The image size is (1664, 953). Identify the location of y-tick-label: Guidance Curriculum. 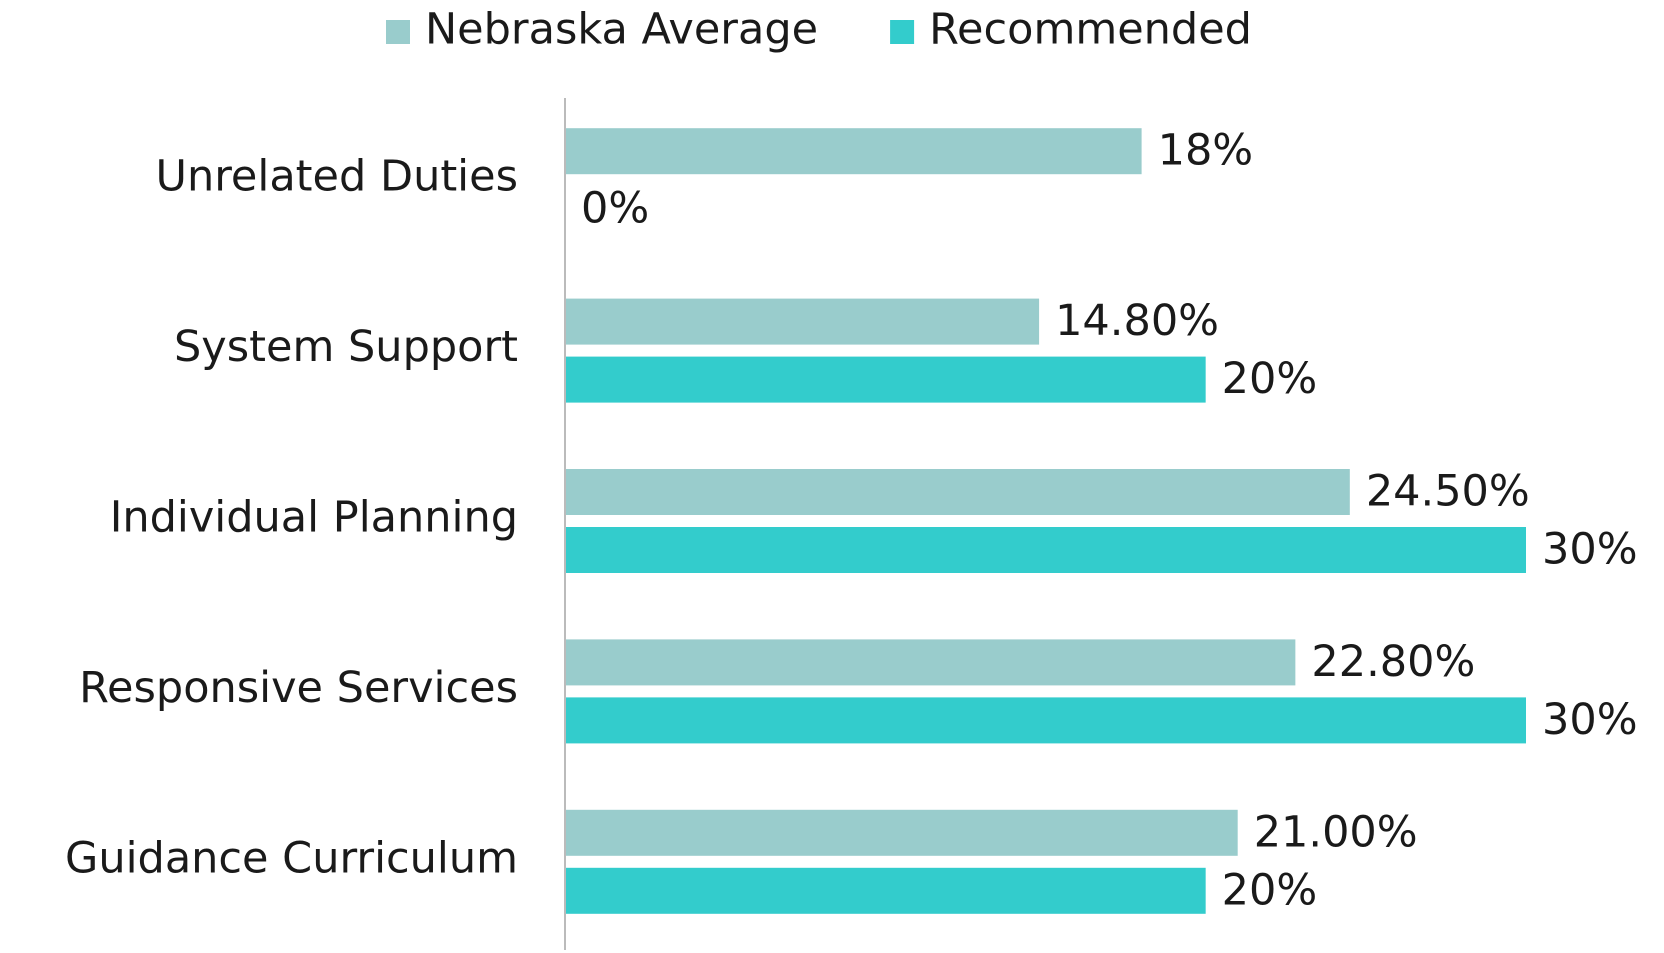
(291, 858).